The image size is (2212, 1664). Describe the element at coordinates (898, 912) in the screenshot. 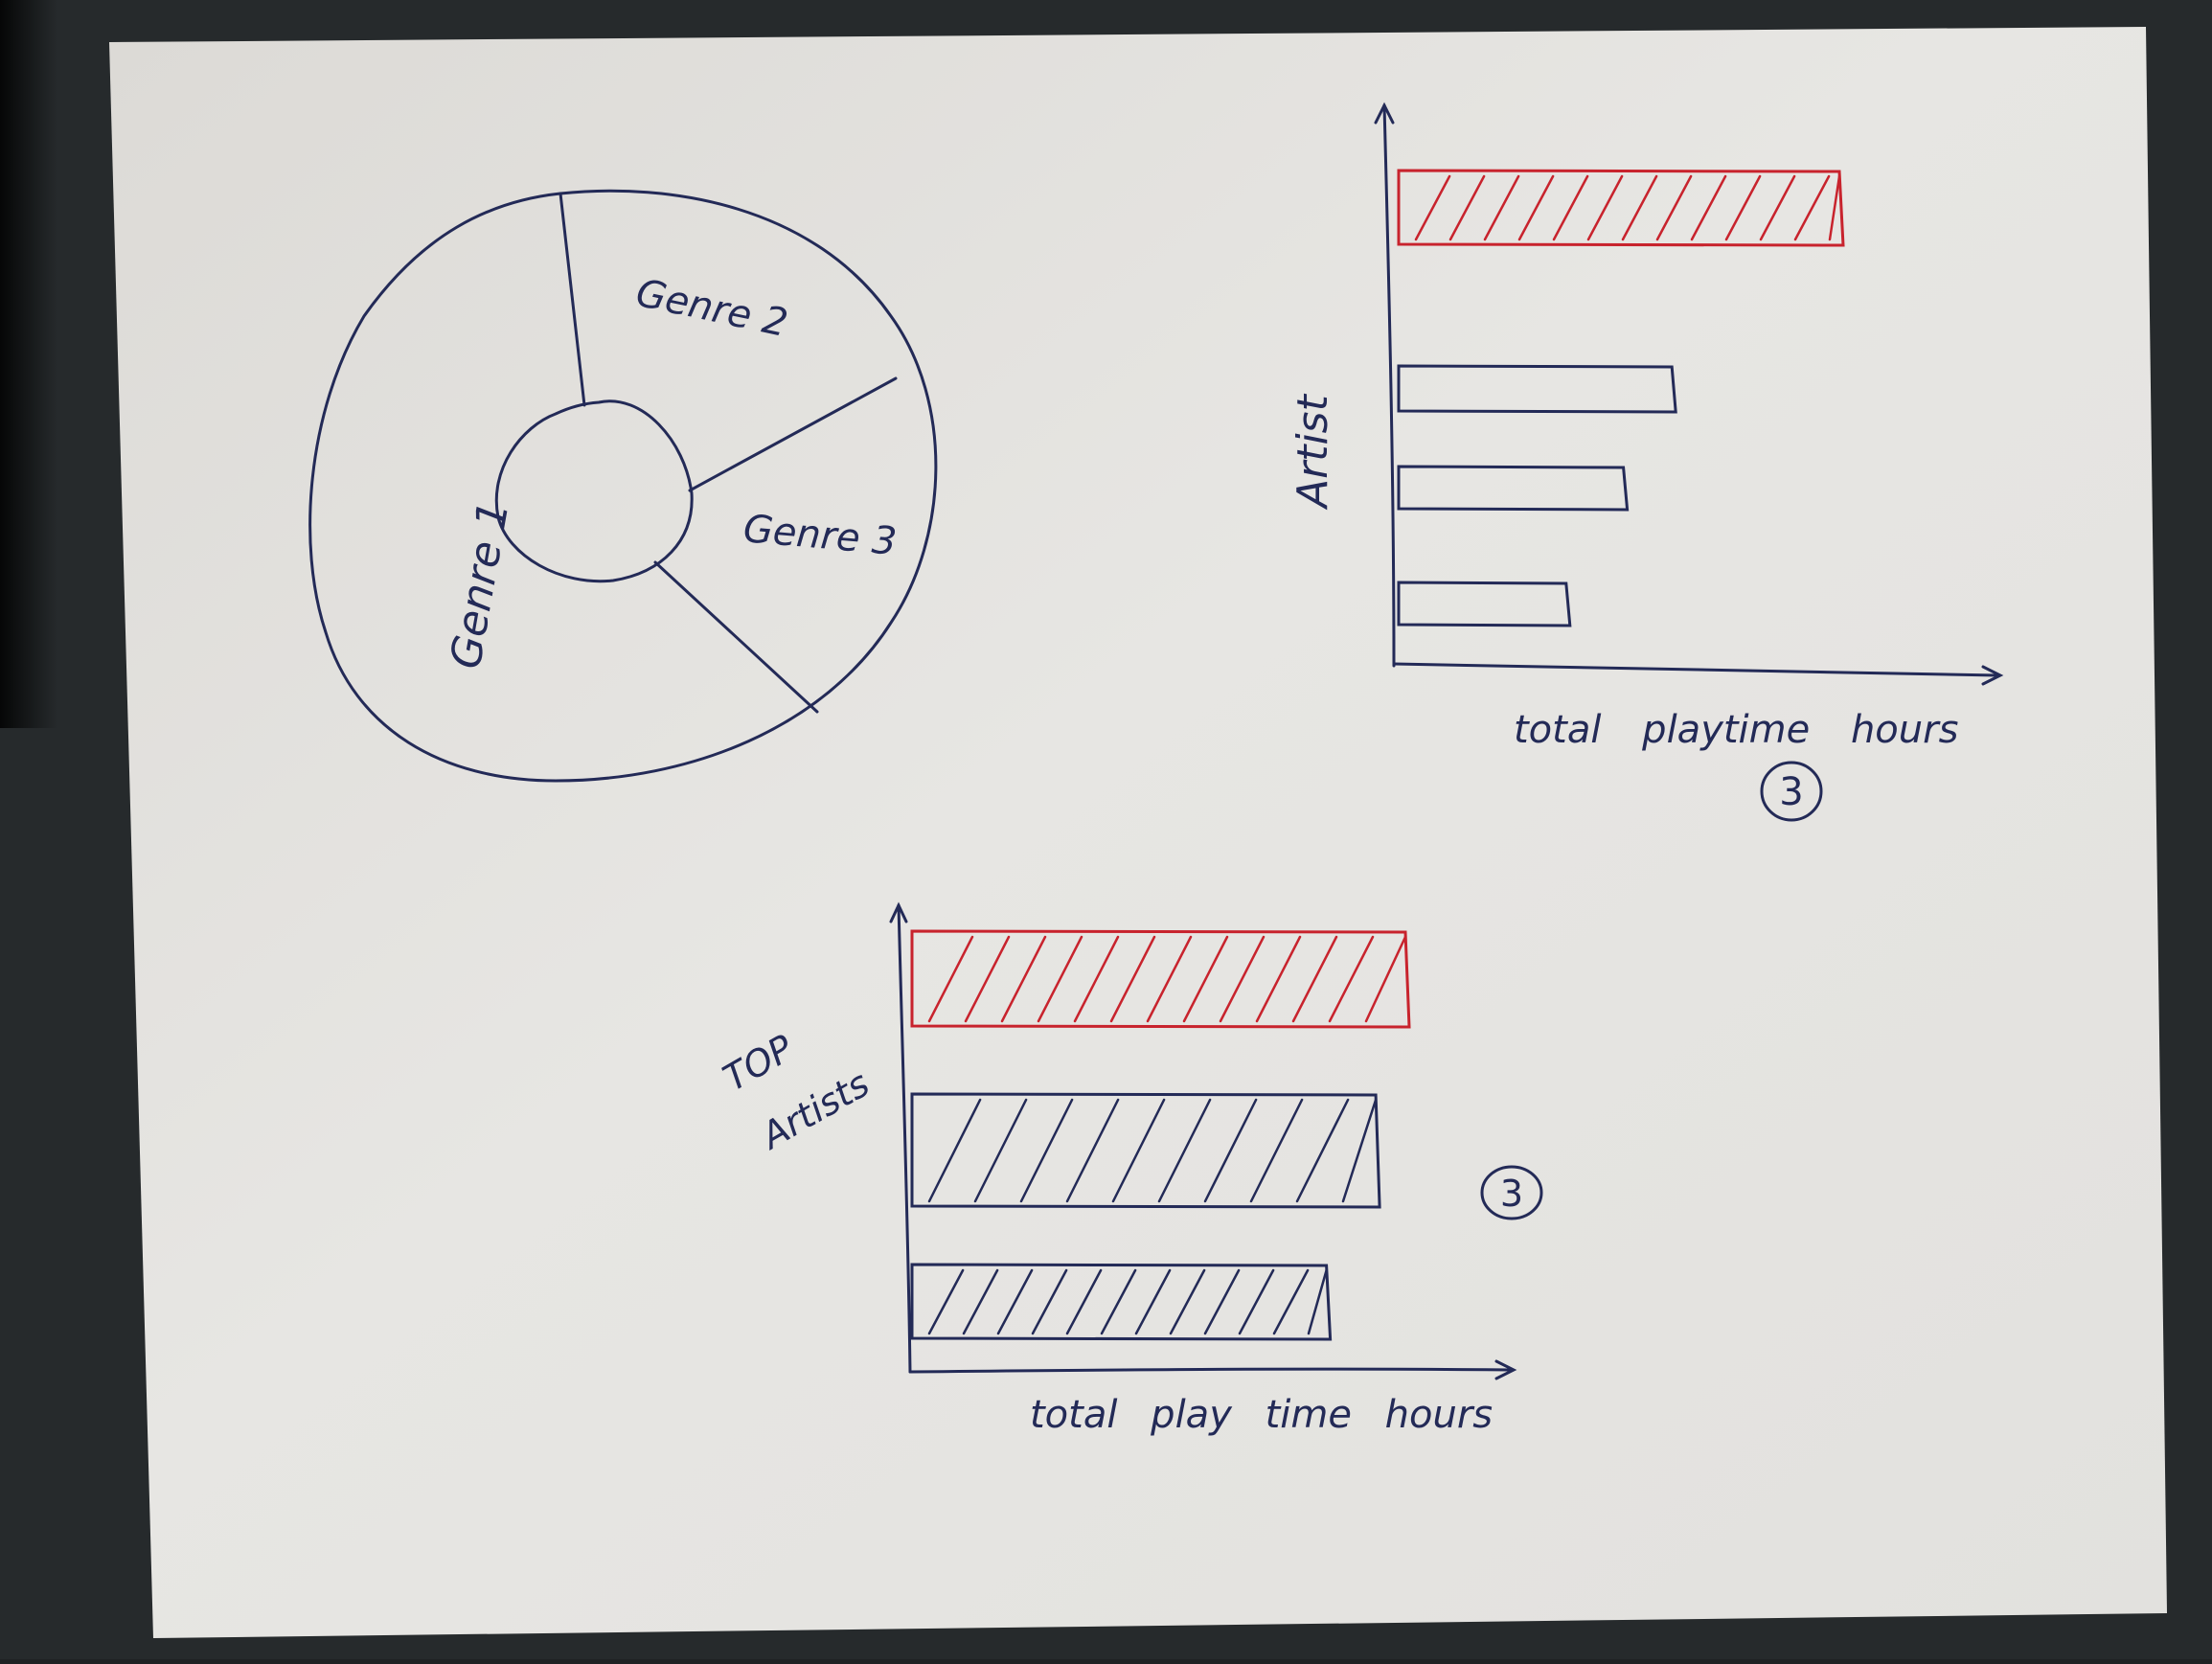

I see `chart2-y-arrow` at that location.